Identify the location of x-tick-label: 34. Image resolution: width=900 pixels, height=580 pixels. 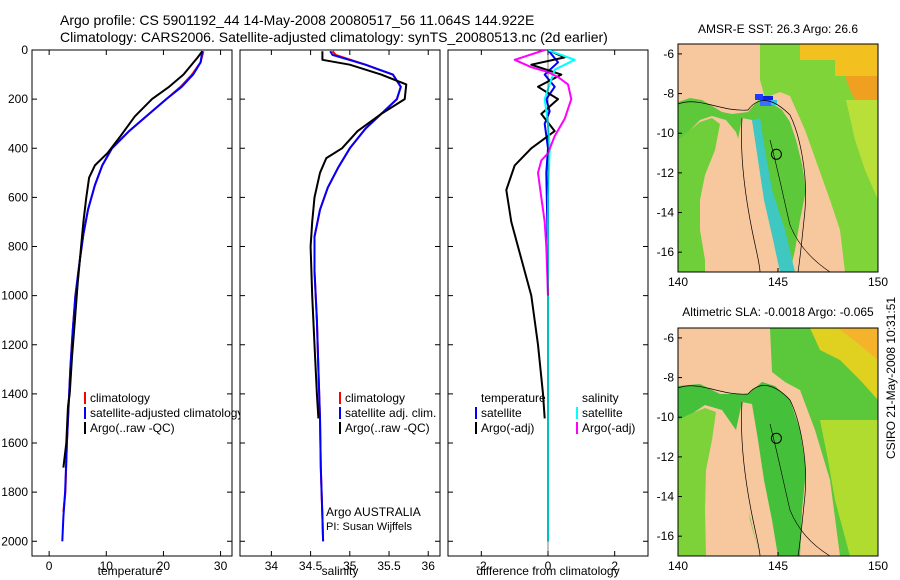
(272, 566).